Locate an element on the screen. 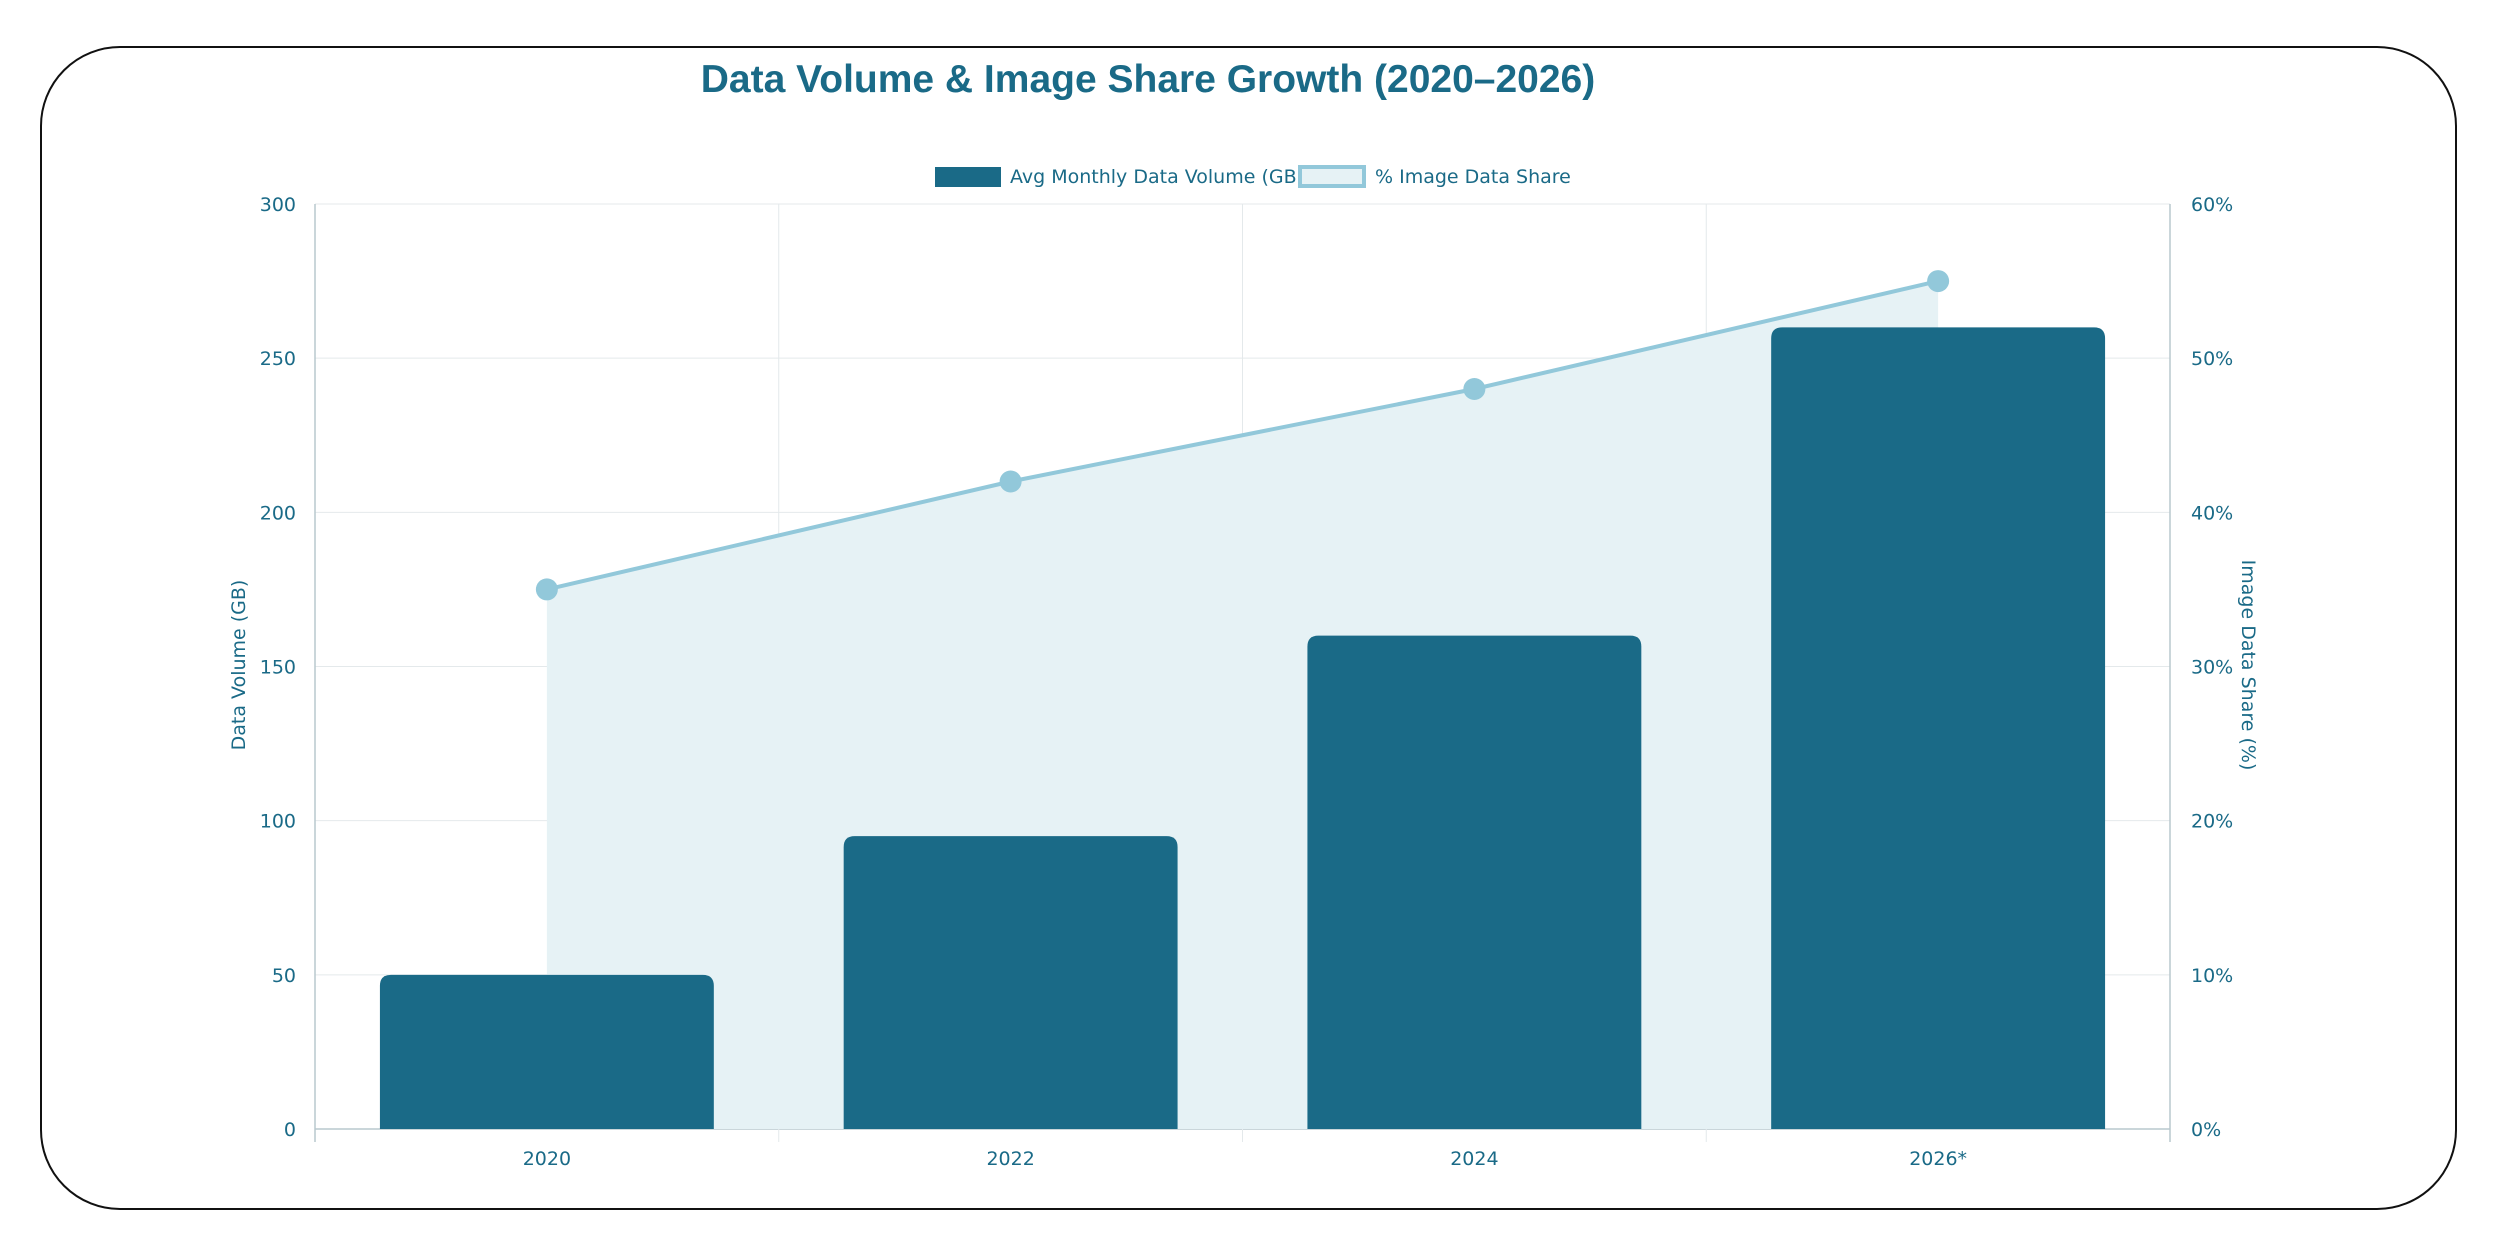 Image resolution: width=2497 pixels, height=1240 pixels. y-axis-right-title: Image Data Share (%) is located at coordinates (2248, 665).